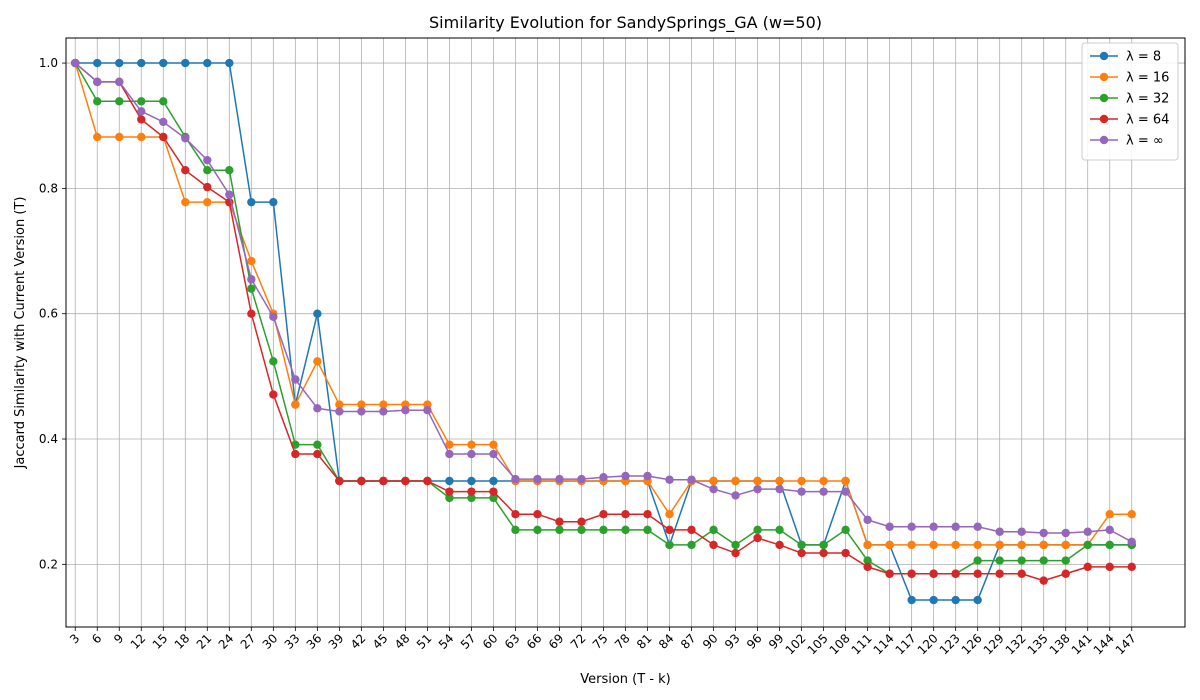 Image resolution: width=1200 pixels, height=700 pixels. Describe the element at coordinates (48, 188) in the screenshot. I see `y-tick-label: 0.8` at that location.